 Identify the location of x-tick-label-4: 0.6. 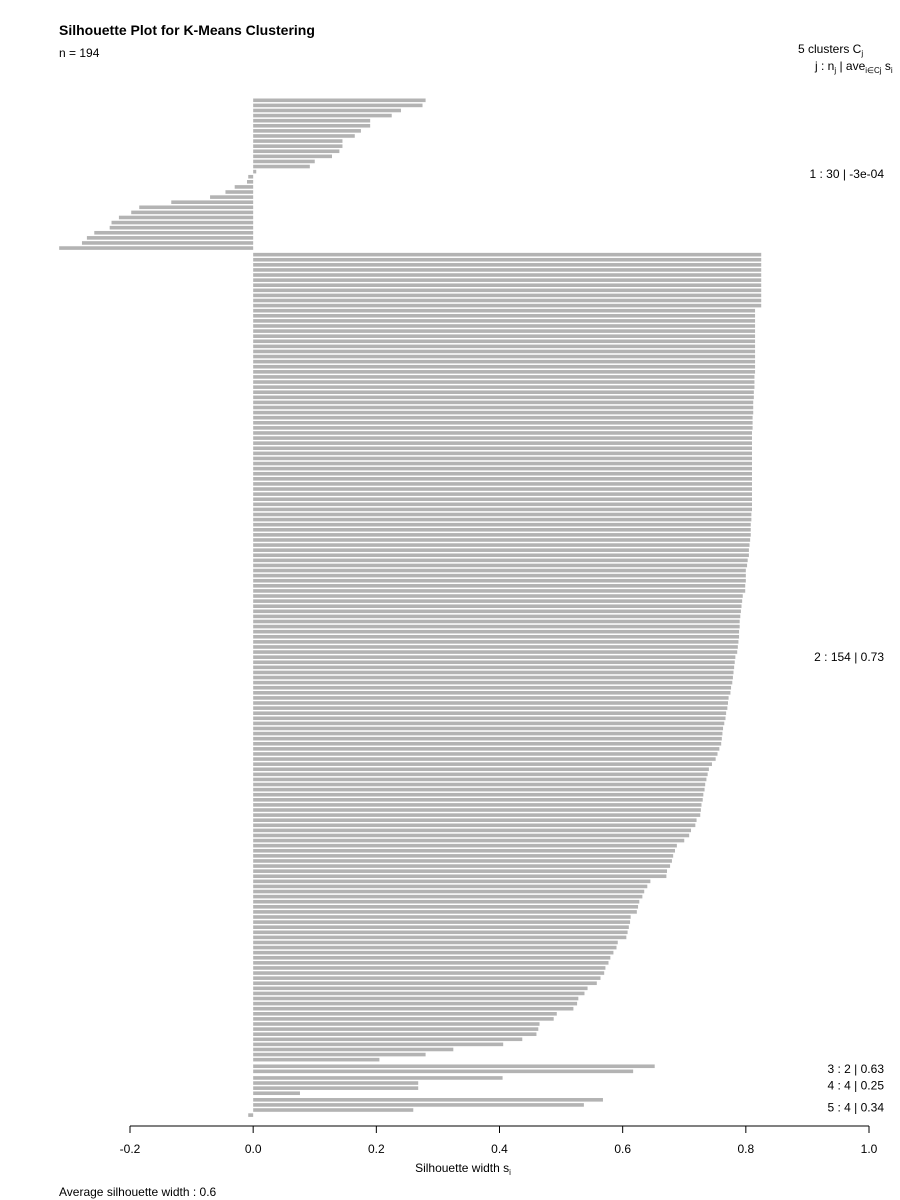
(622, 1149).